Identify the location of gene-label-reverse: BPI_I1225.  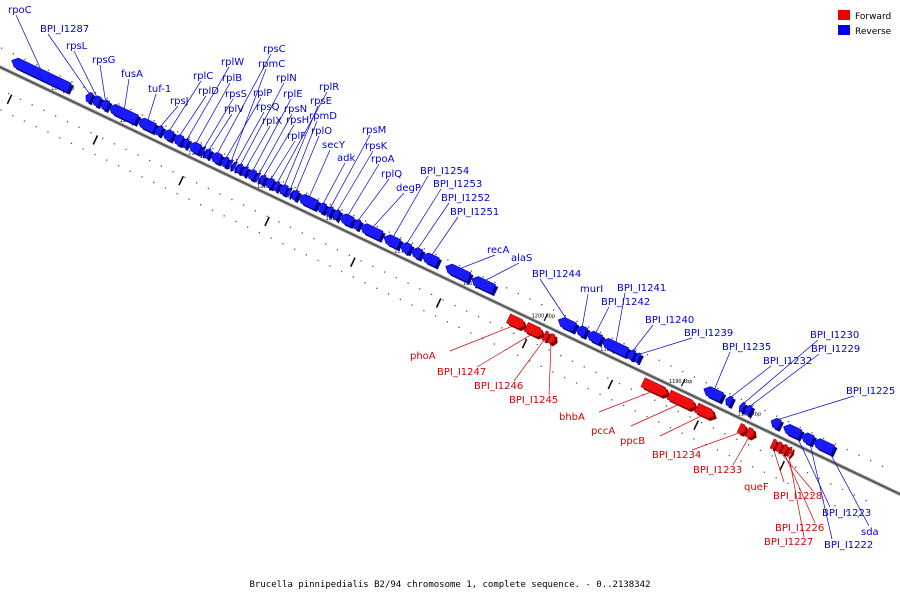
(870, 391).